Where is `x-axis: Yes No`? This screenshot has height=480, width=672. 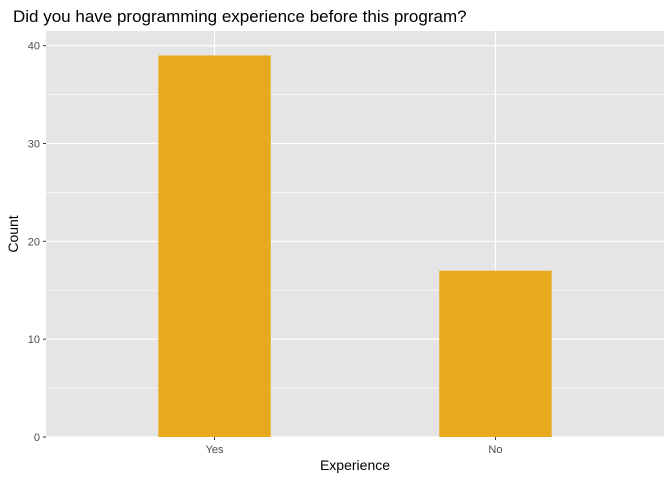 x-axis: Yes No is located at coordinates (354, 446).